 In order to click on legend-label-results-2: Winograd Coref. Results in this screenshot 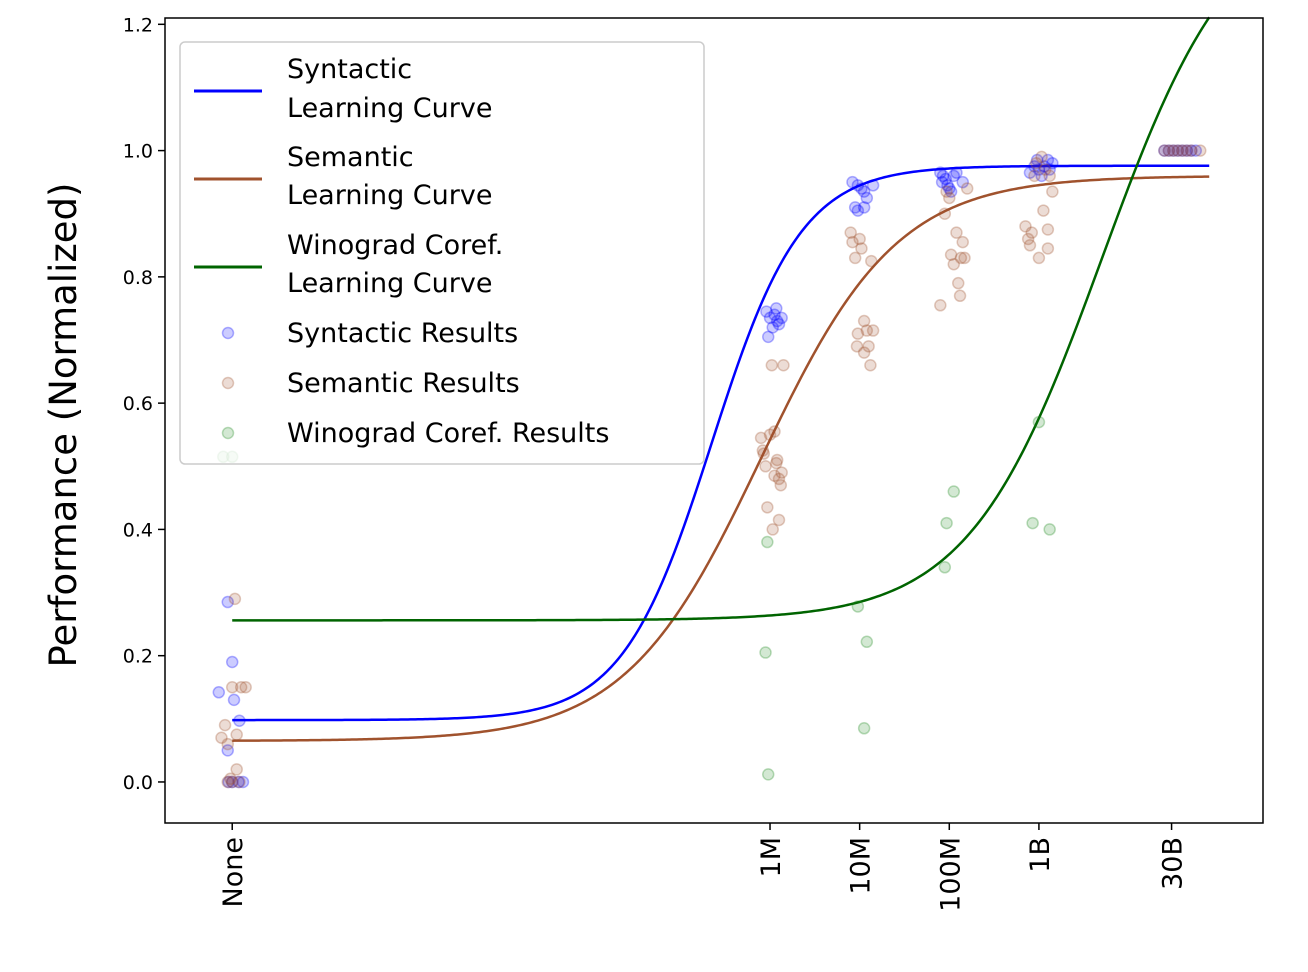, I will do `click(448, 433)`.